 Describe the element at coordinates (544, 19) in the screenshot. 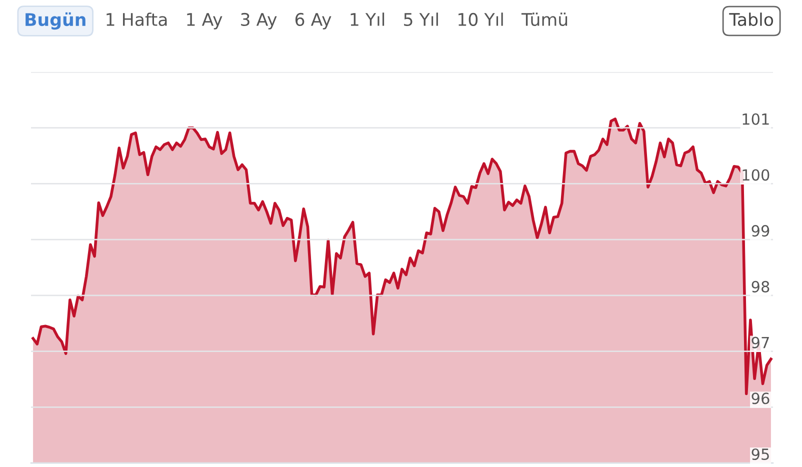

I see `text: Tümü` at that location.